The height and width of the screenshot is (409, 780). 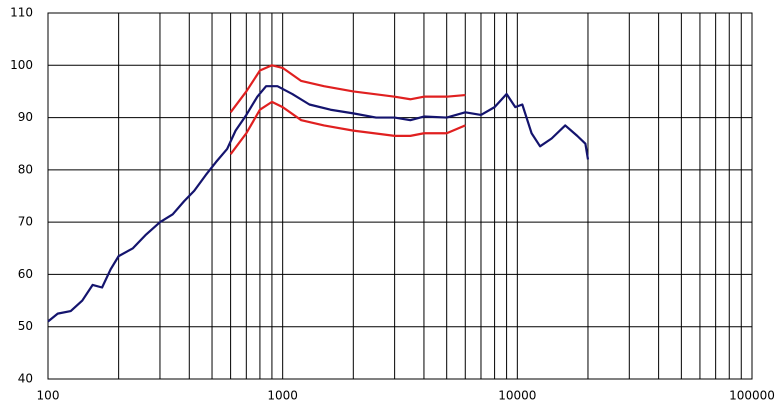 I want to click on y-tick-label: 110, so click(x=21, y=13).